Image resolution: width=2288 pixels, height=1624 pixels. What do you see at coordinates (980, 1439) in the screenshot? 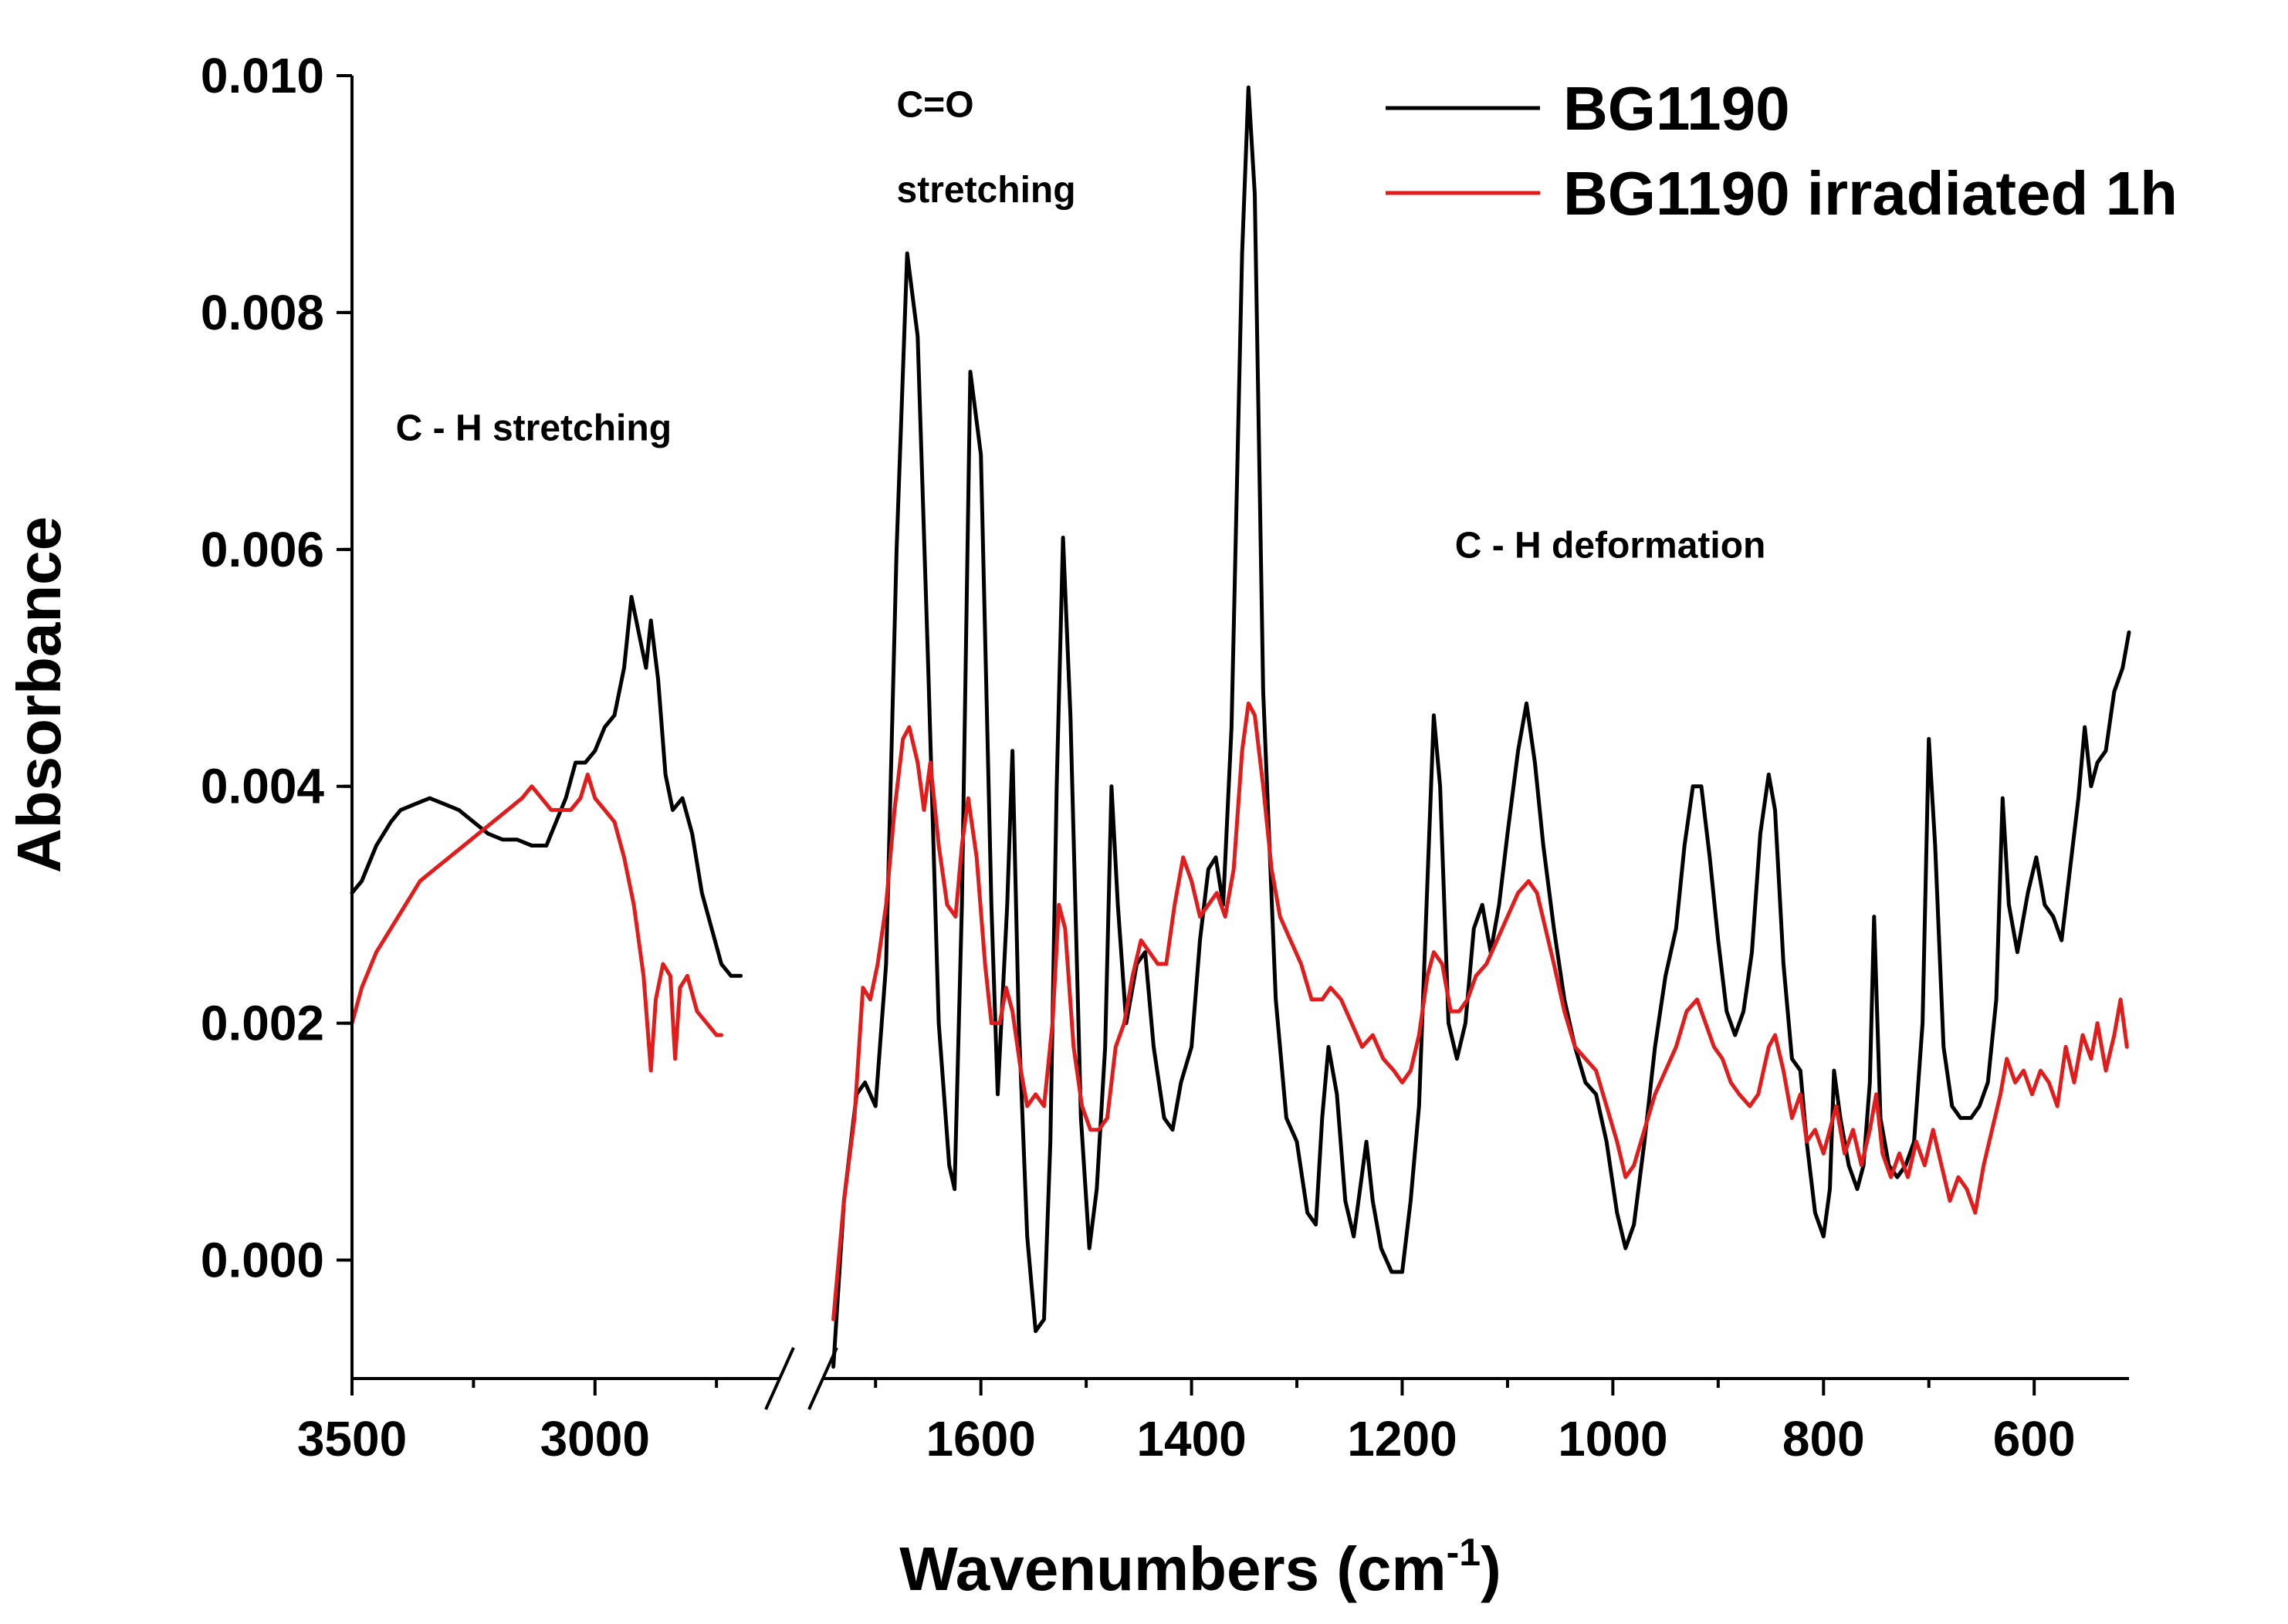
I see `x-tick-label: 1600` at bounding box center [980, 1439].